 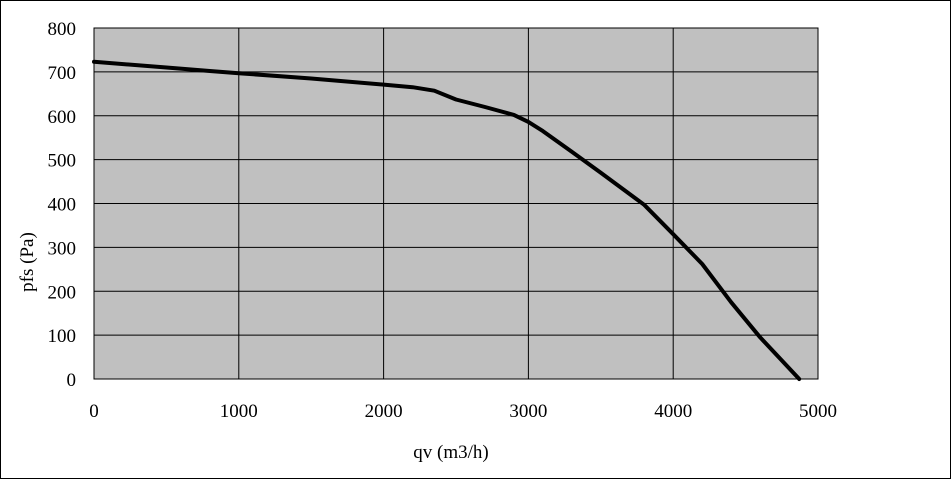 I want to click on x-tick-label: 2000, so click(x=384, y=411).